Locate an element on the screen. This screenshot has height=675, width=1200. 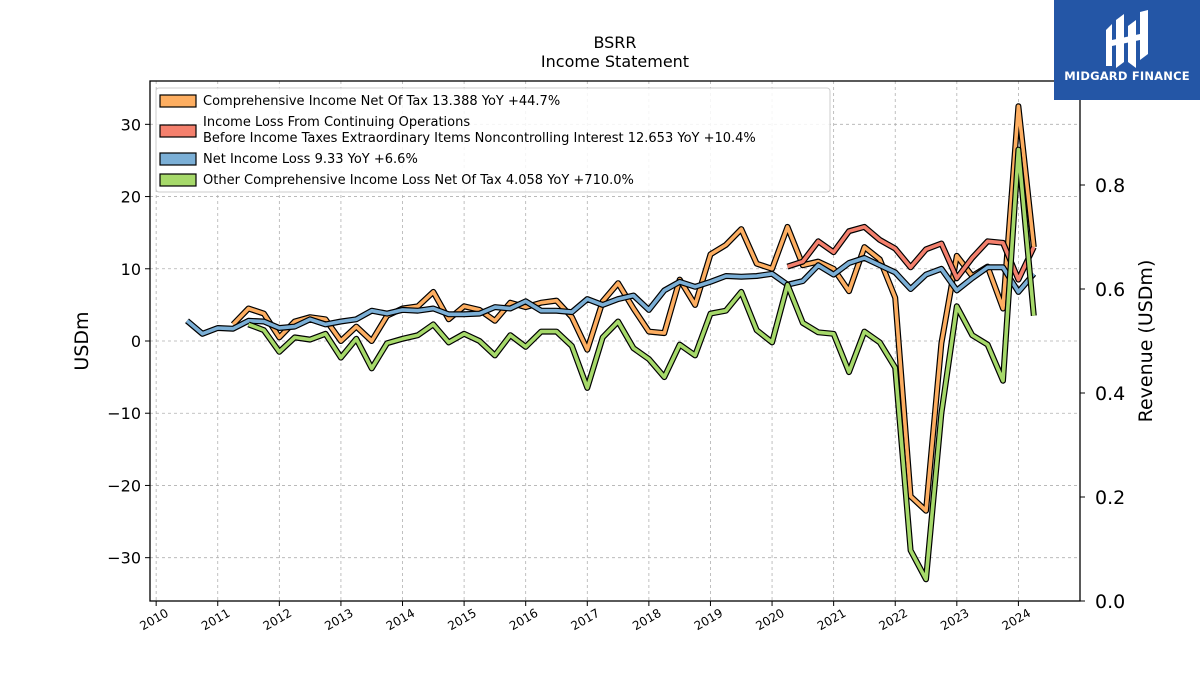
x-tick-label: 2020 is located at coordinates (769, 619).